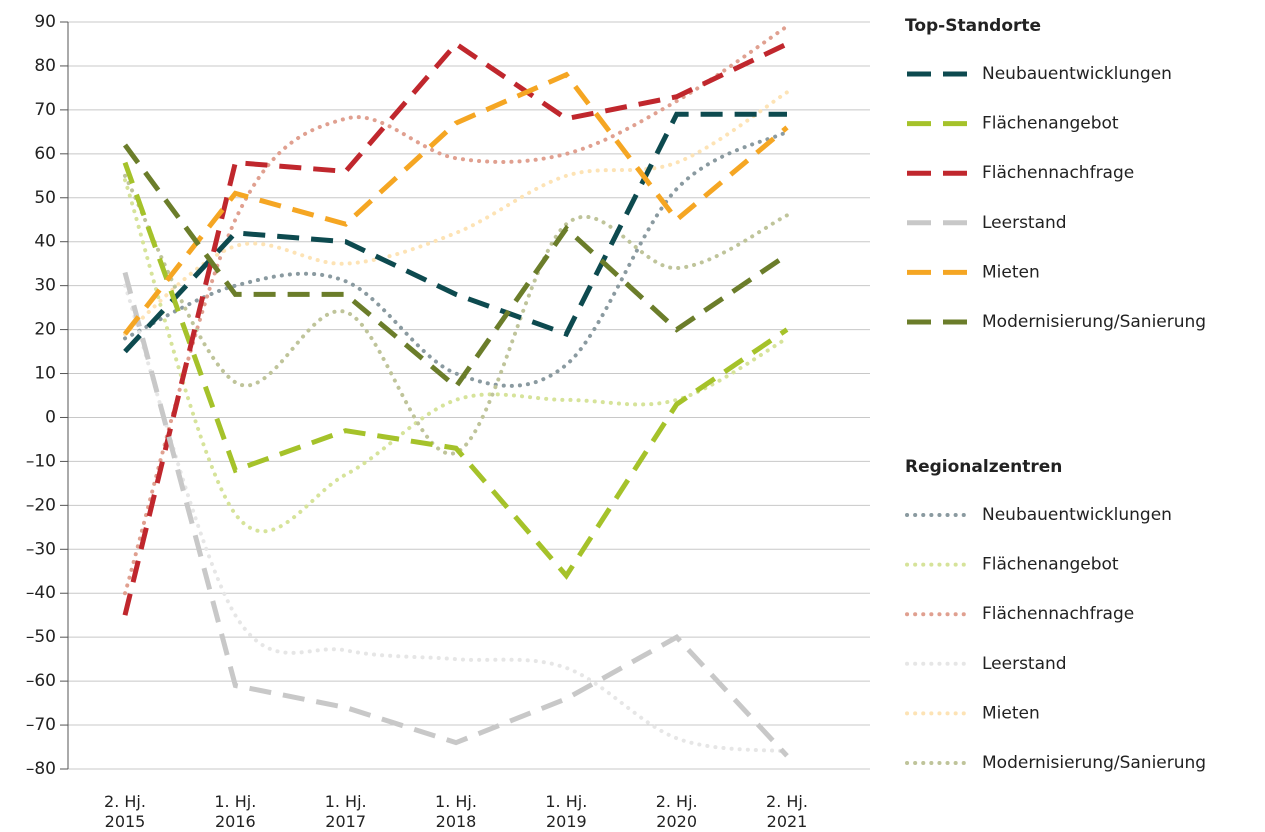  Describe the element at coordinates (235, 811) in the screenshot. I see `x-tick-label: 1. Hj. 2016` at that location.